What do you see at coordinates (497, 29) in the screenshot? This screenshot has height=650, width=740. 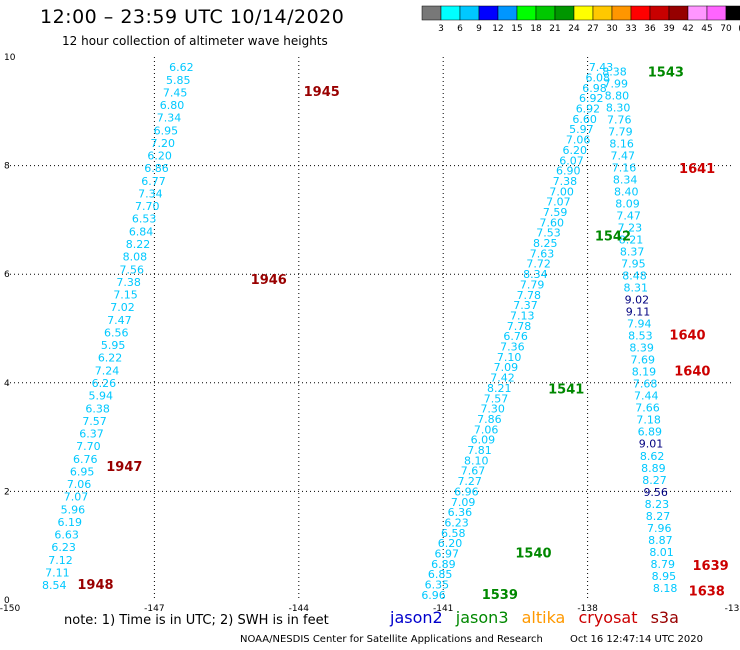 I see `legend-tick-label: 12` at bounding box center [497, 29].